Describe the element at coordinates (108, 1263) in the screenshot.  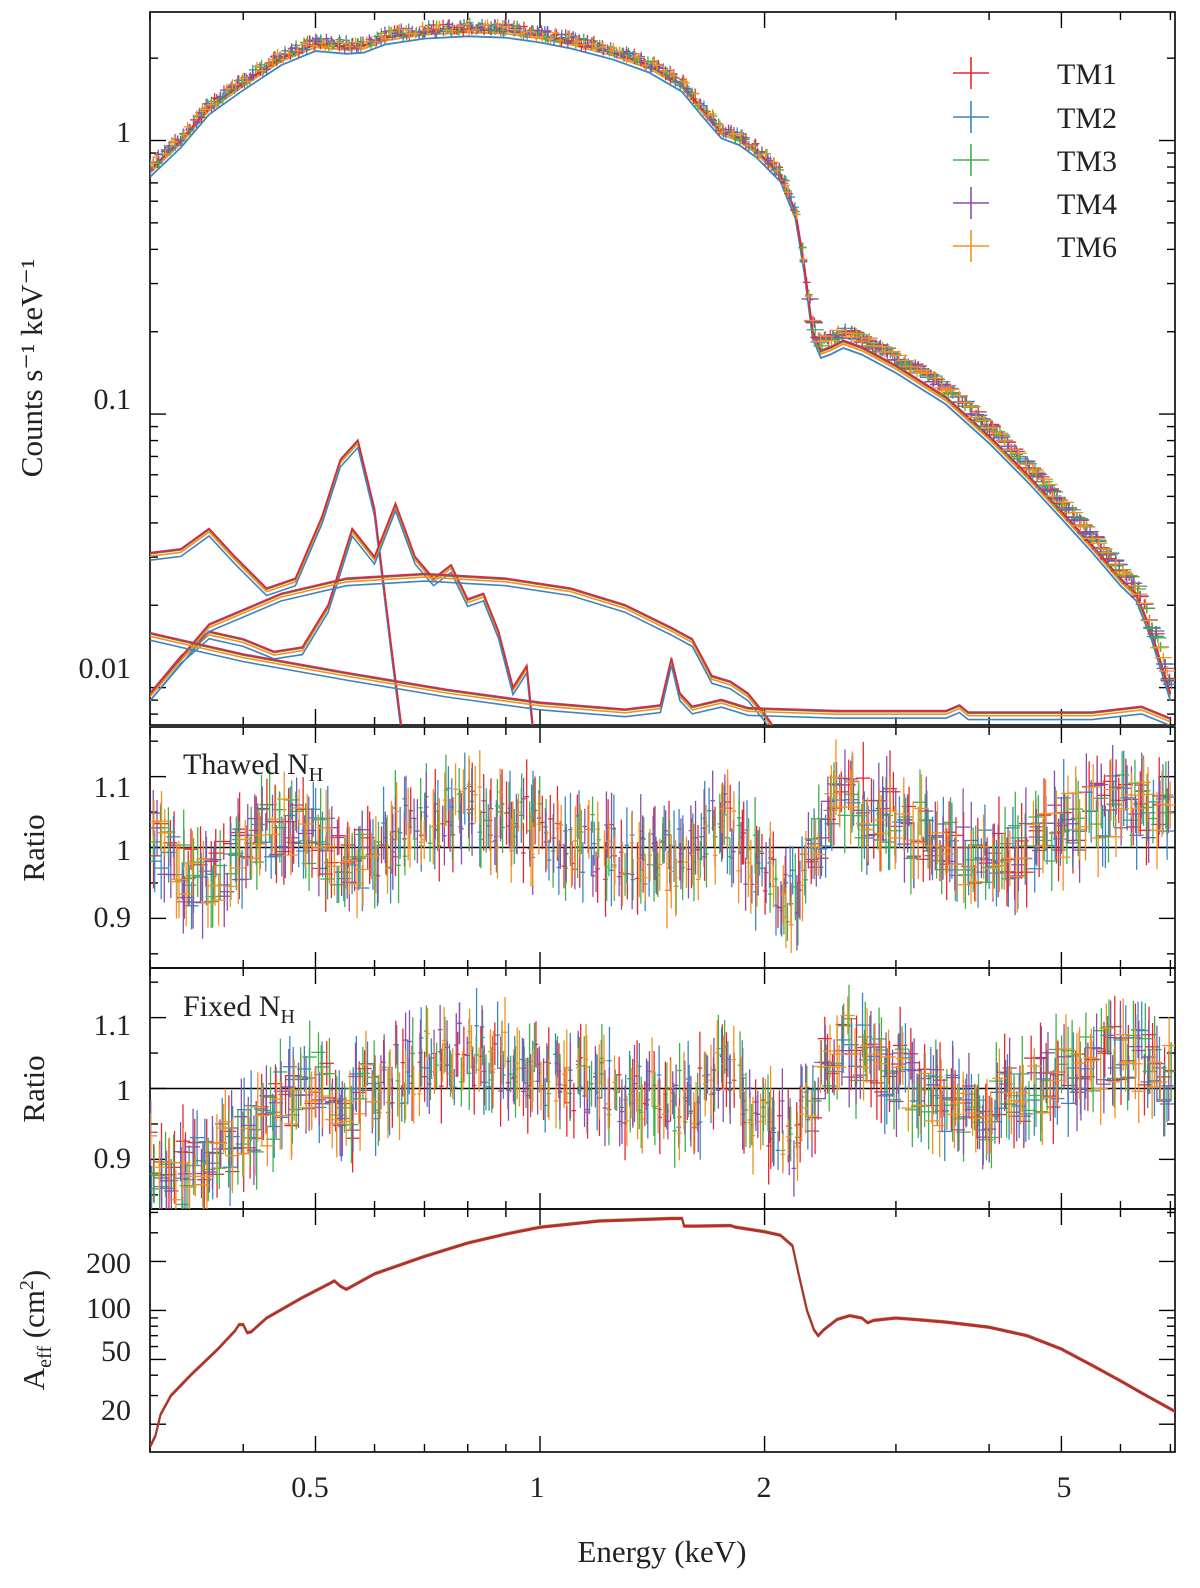
I see `y-tick-label-aeff-200: 200` at that location.